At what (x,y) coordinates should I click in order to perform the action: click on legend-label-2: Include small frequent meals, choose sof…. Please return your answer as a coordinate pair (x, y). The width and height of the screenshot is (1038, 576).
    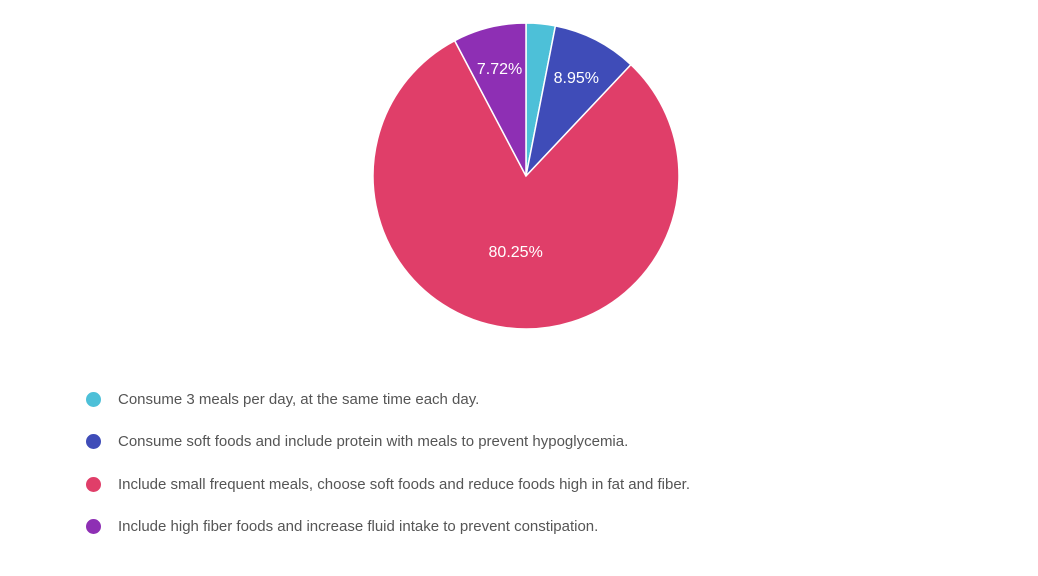
    Looking at the image, I should click on (404, 484).